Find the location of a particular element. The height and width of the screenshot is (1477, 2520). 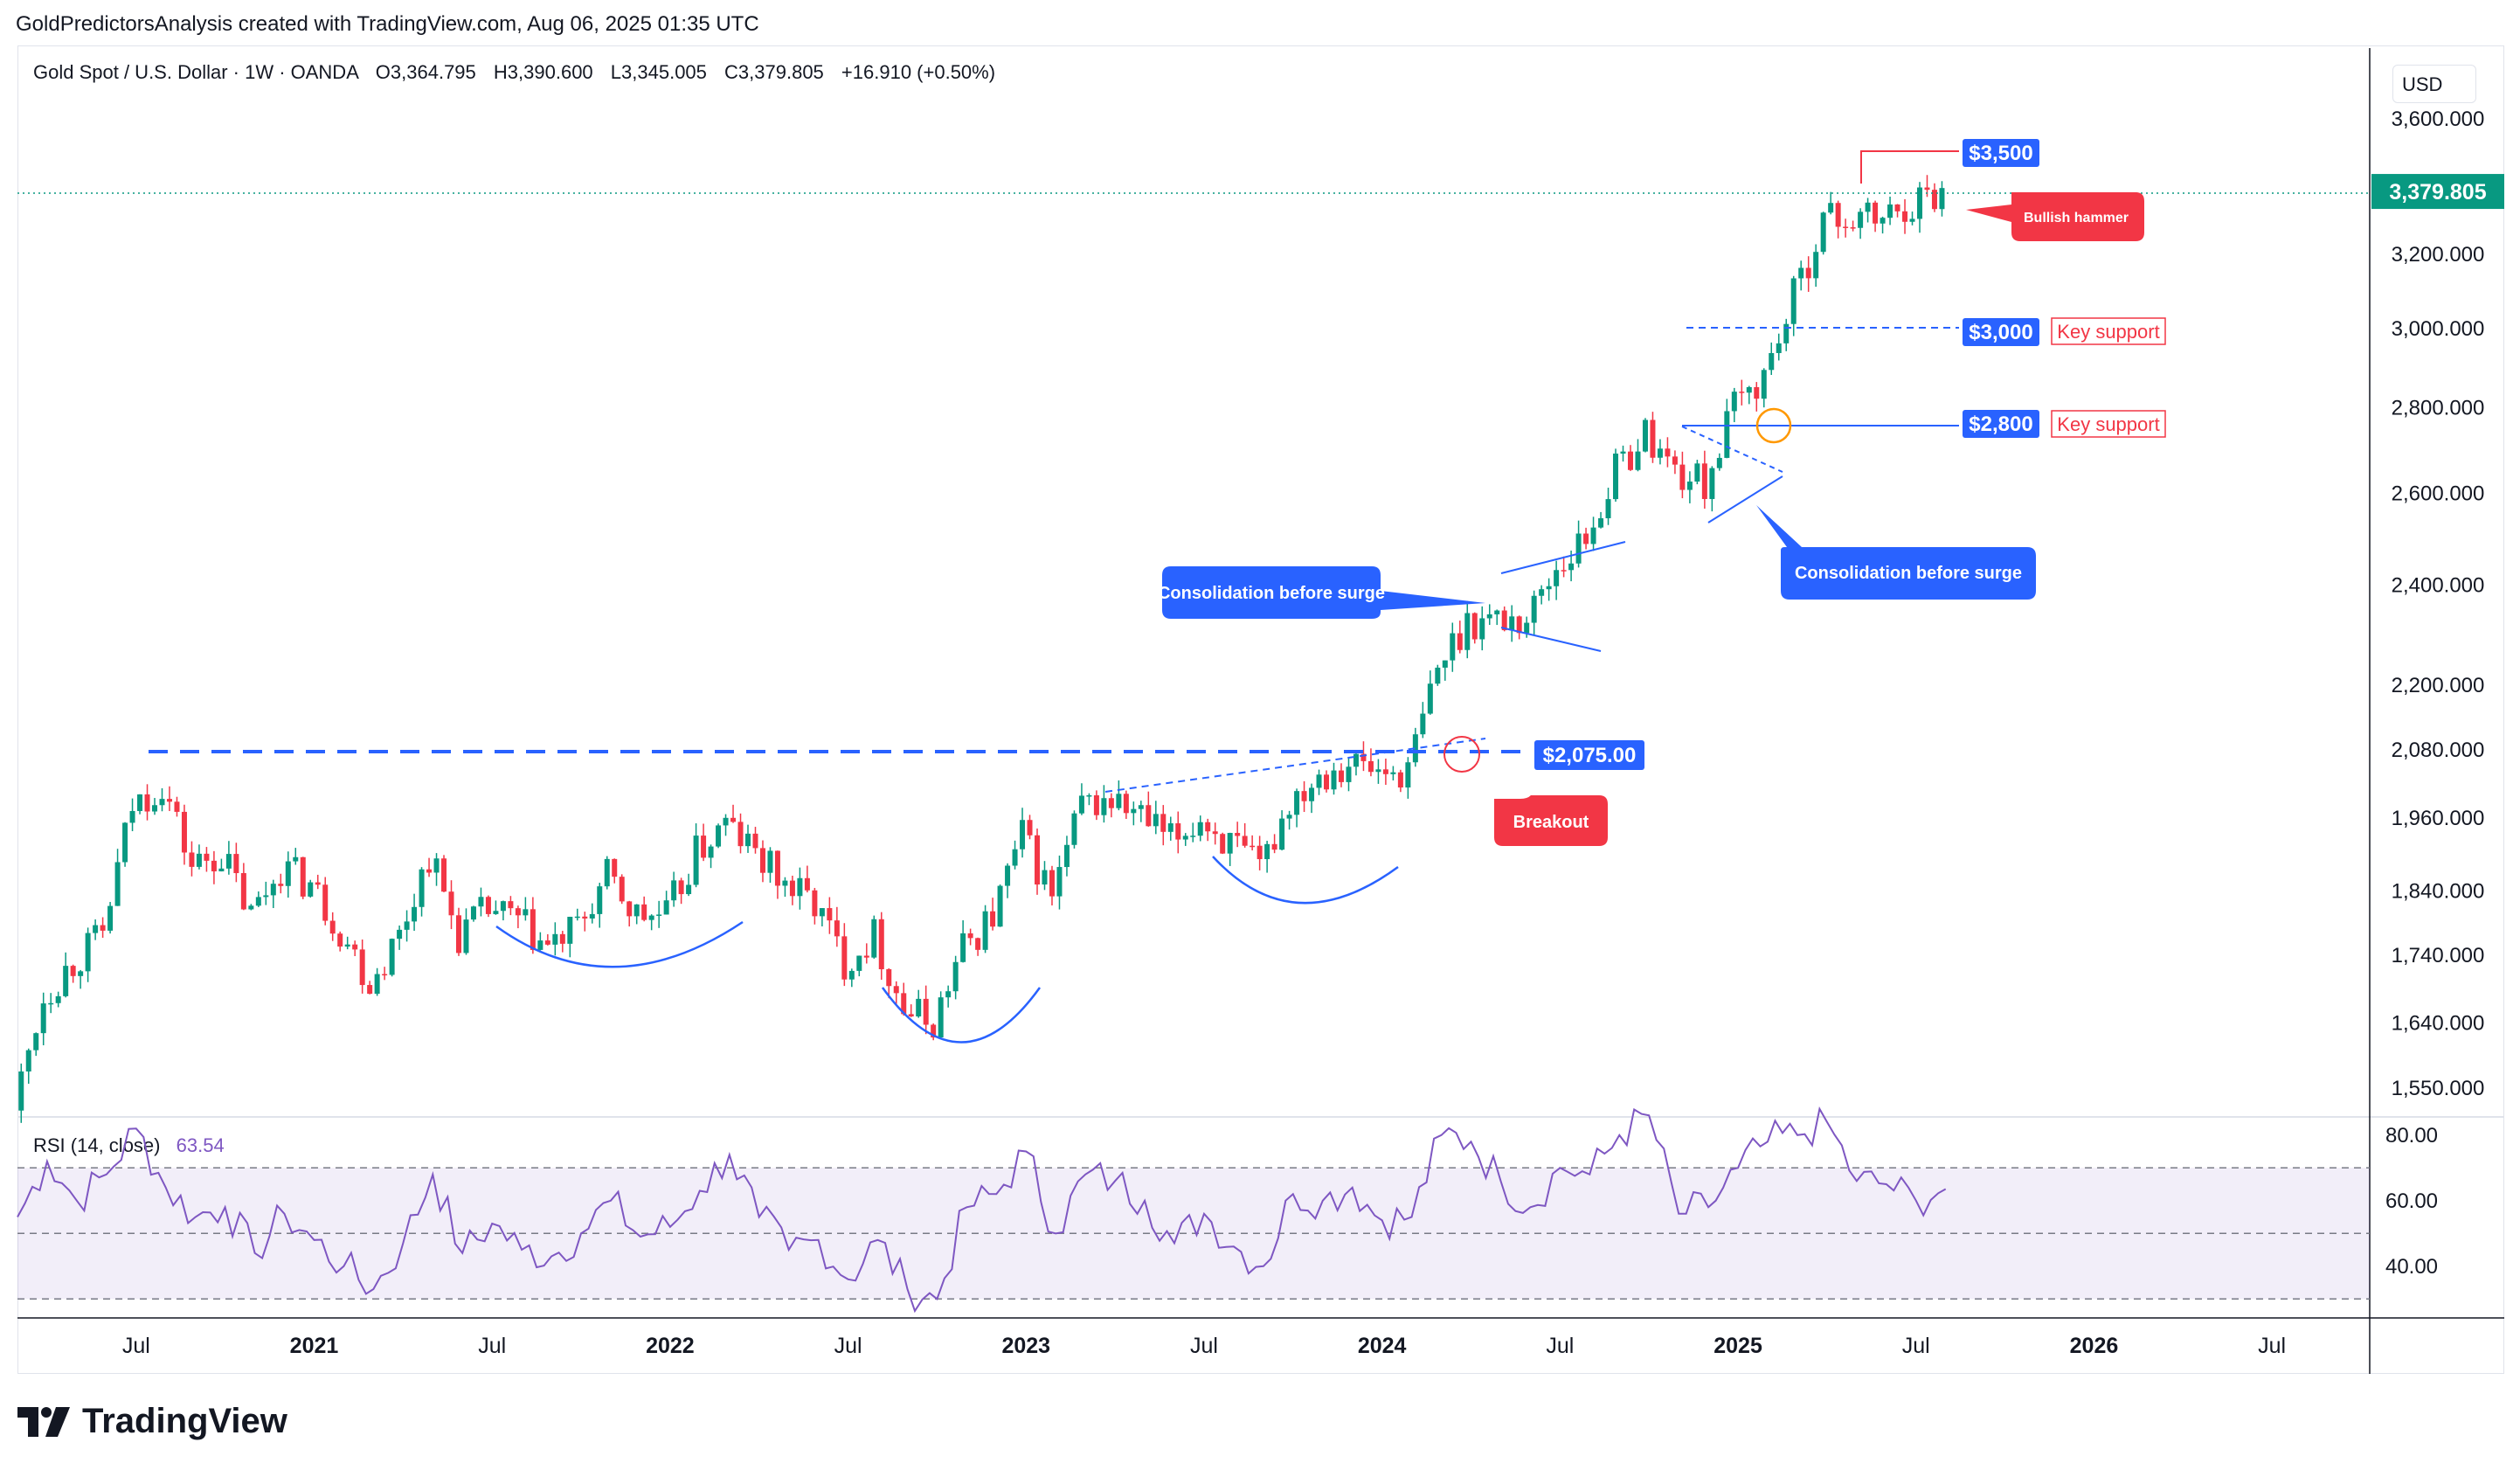

ohlc-high: H3,390.600 is located at coordinates (543, 72).